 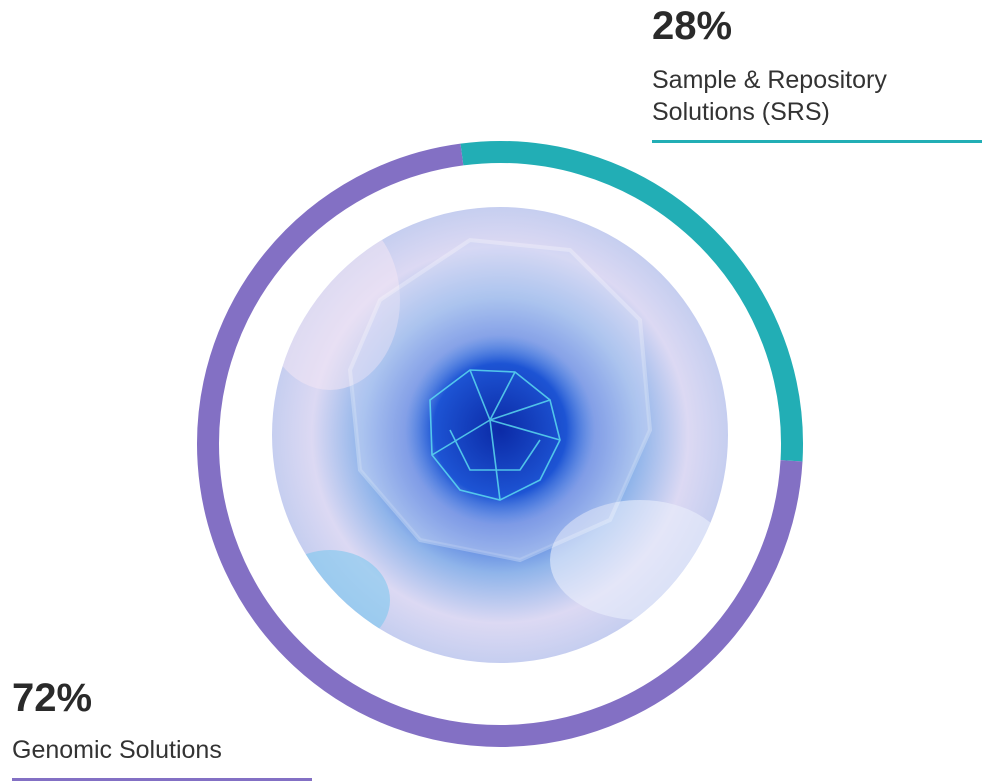 What do you see at coordinates (52, 698) in the screenshot?
I see `genomic-percent-label: 72%` at bounding box center [52, 698].